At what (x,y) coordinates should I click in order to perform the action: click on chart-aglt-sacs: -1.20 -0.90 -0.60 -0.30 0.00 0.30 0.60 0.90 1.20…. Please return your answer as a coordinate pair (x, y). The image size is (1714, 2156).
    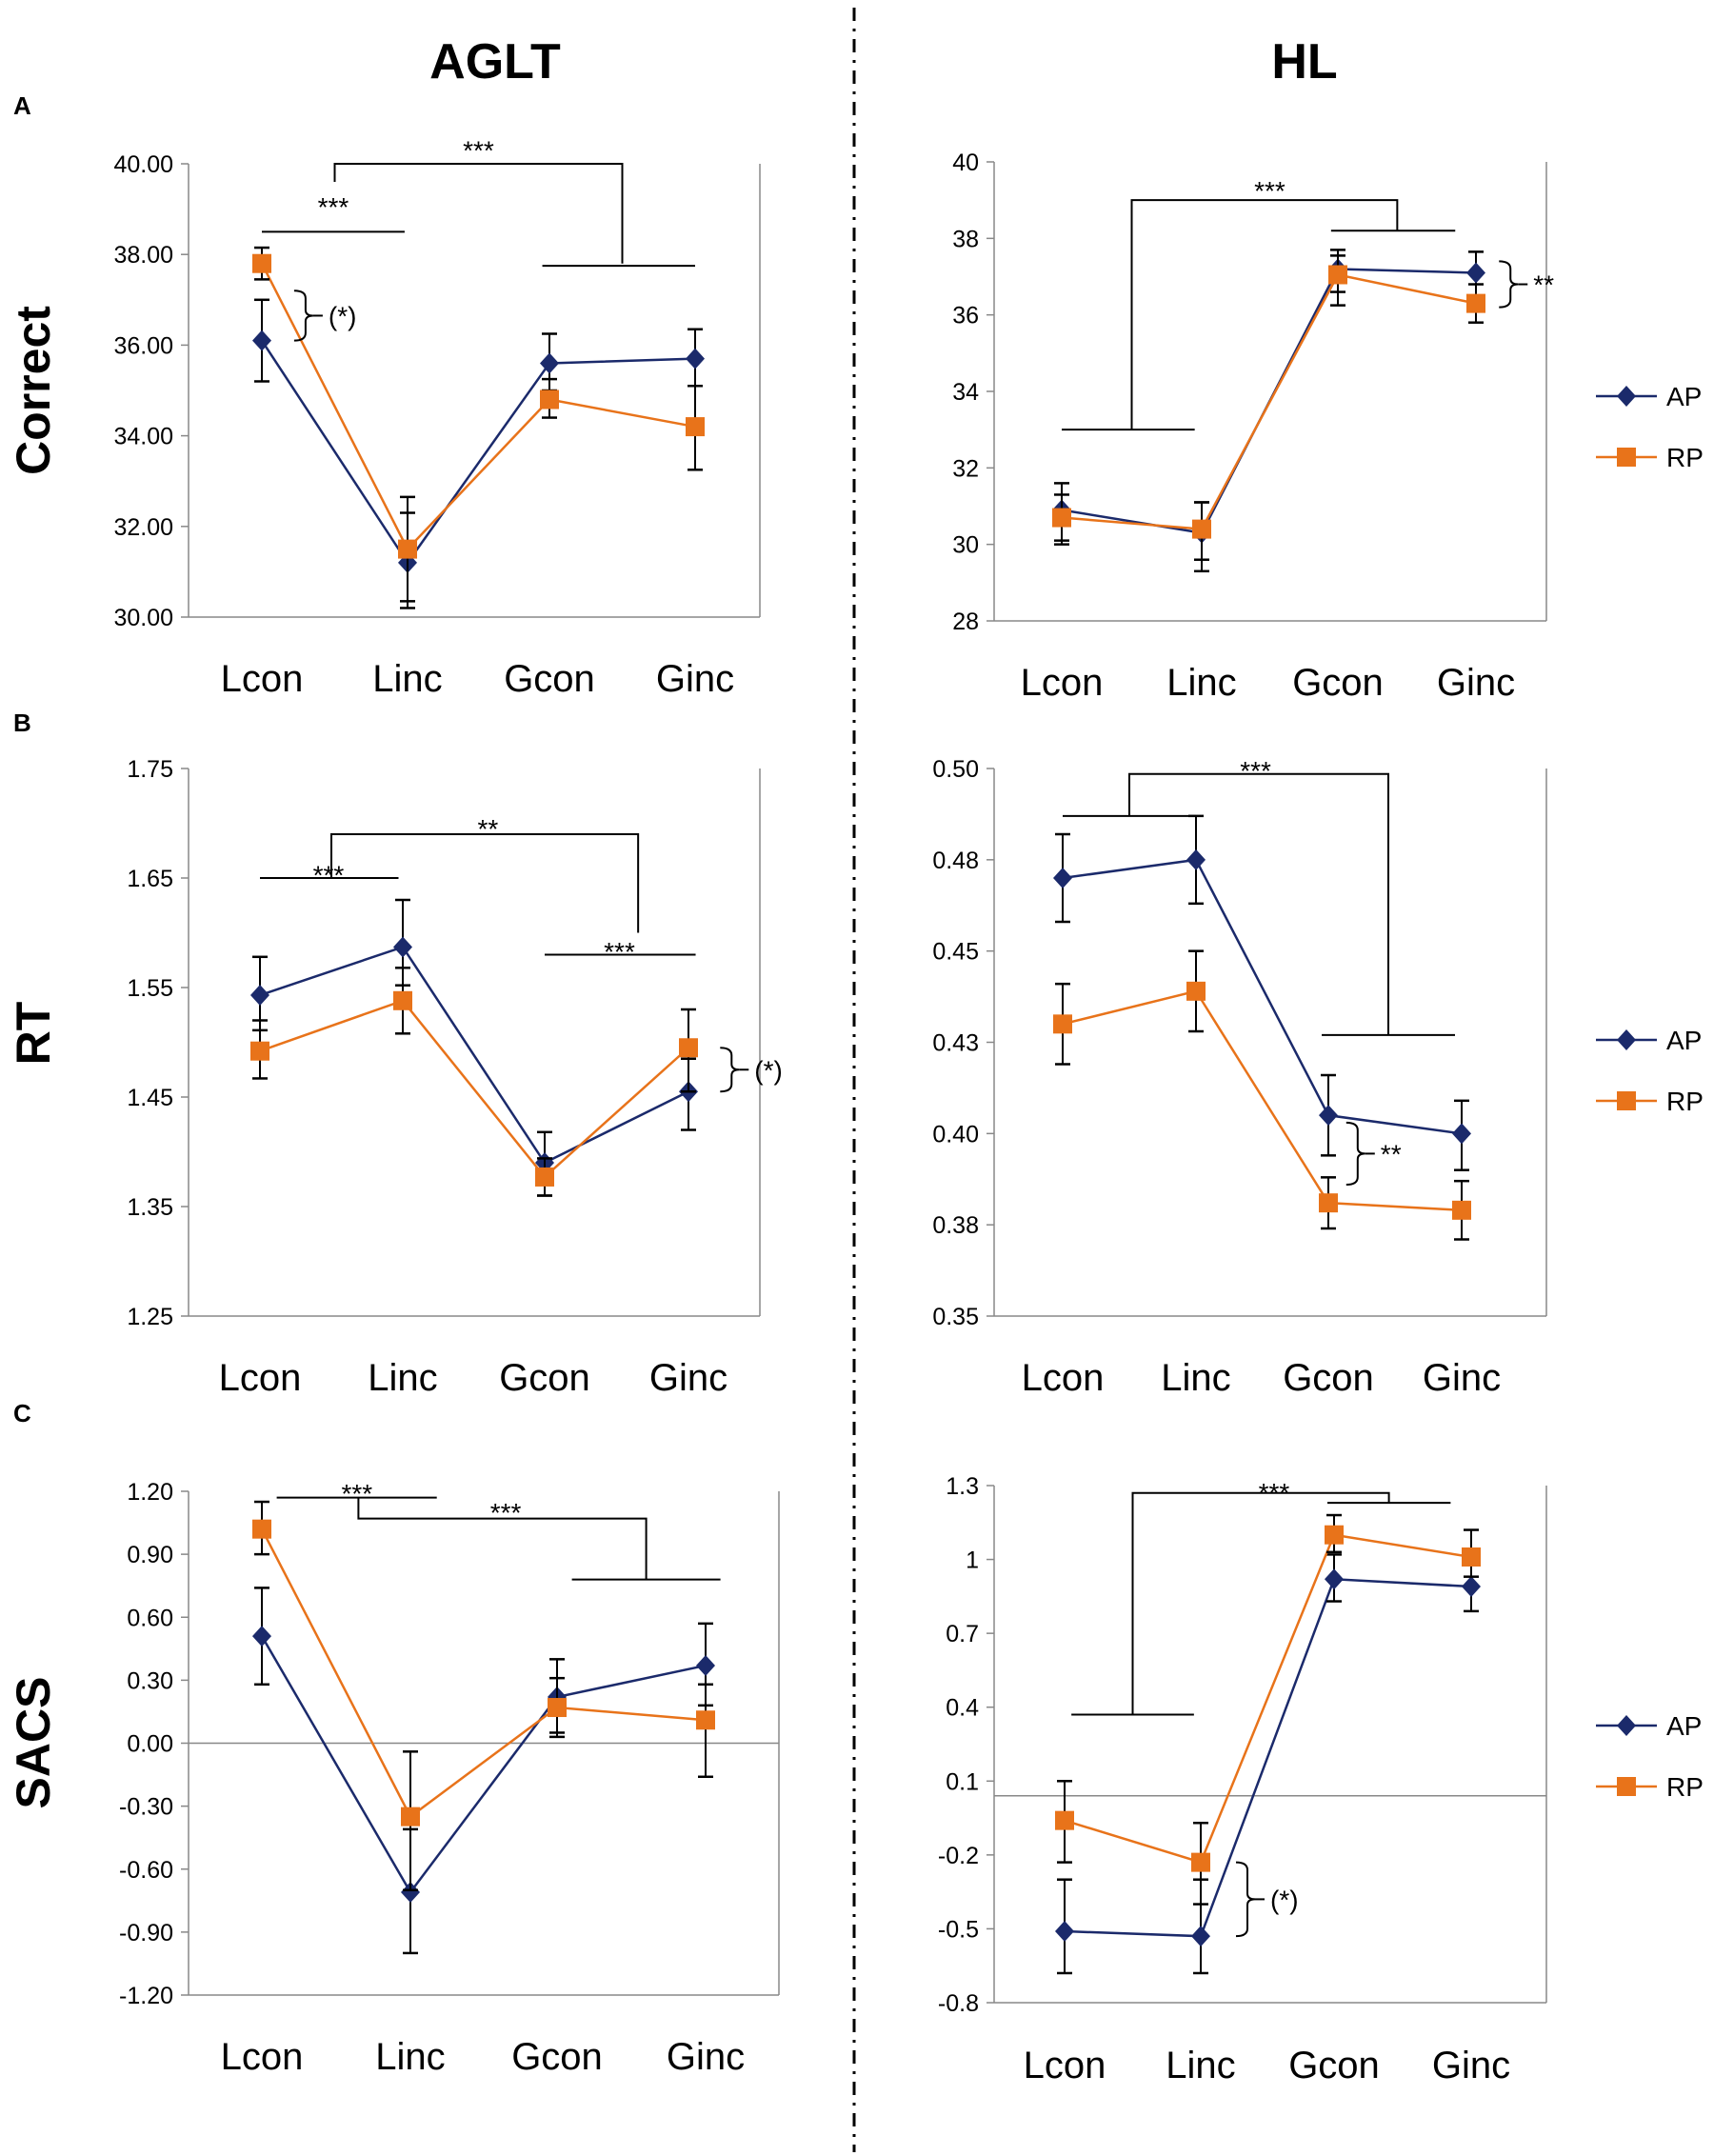
    Looking at the image, I should click on (449, 1779).